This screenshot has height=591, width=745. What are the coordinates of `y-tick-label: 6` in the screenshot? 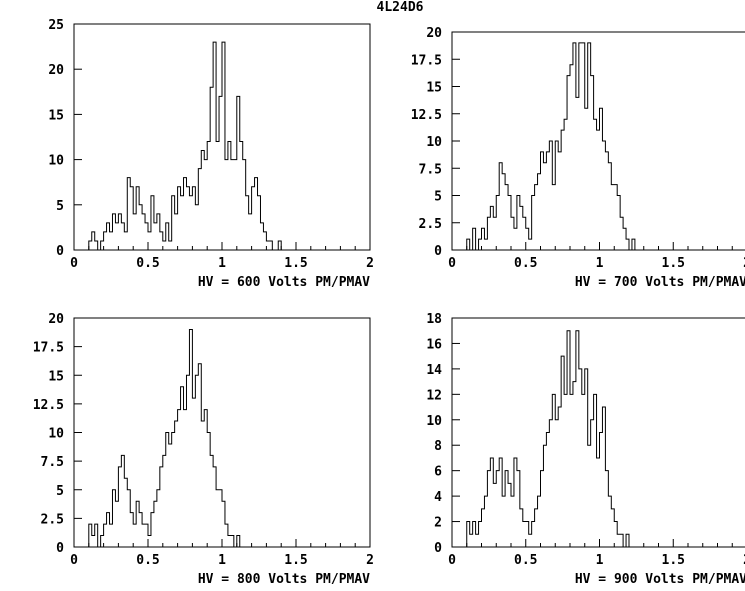 It's located at (438, 472).